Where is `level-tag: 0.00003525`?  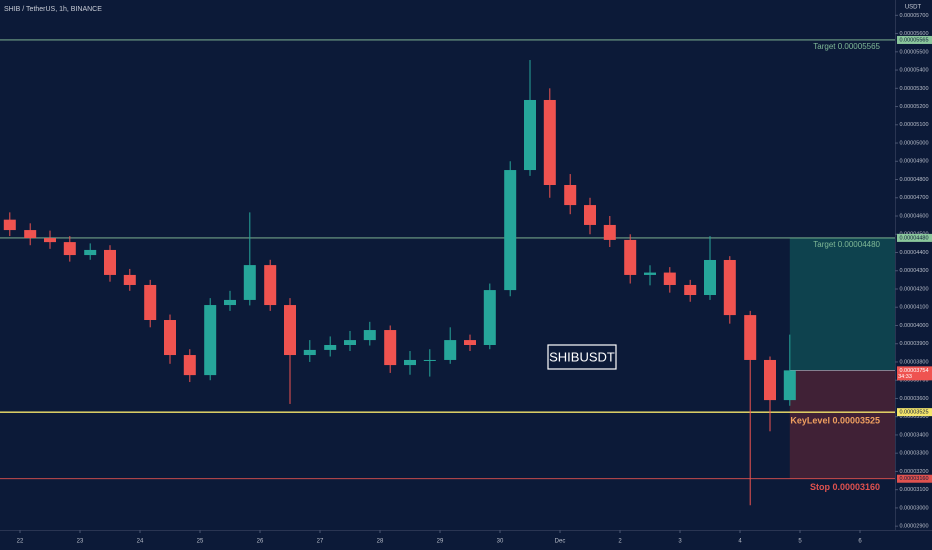 level-tag: 0.00003525 is located at coordinates (913, 413).